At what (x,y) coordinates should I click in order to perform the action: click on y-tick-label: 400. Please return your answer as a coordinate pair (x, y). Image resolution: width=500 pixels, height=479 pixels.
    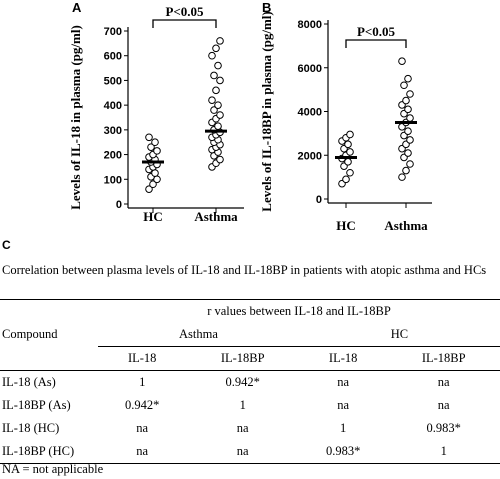
    Looking at the image, I should click on (113, 106).